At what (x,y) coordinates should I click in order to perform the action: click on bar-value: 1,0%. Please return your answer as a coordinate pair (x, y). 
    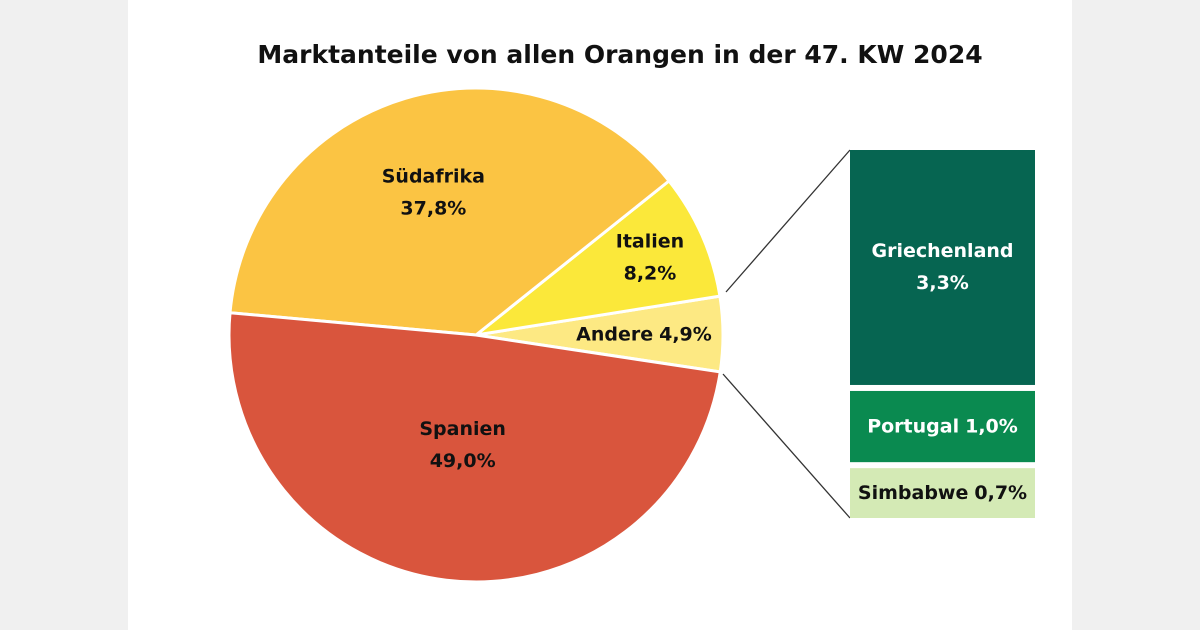
    Looking at the image, I should click on (991, 426).